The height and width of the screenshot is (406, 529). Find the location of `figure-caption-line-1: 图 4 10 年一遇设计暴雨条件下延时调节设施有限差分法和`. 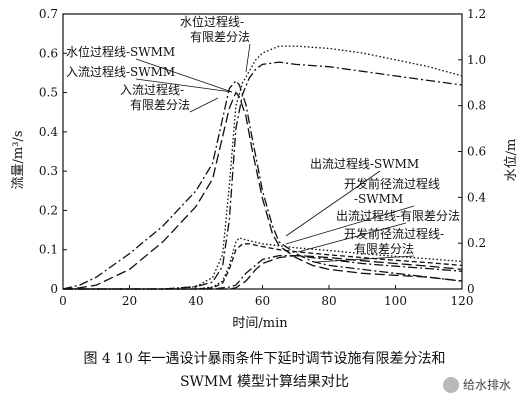

figure-caption-line-1: 图 4 10 年一遇设计暴雨条件下延时调节设施有限差分法和 is located at coordinates (264, 359).